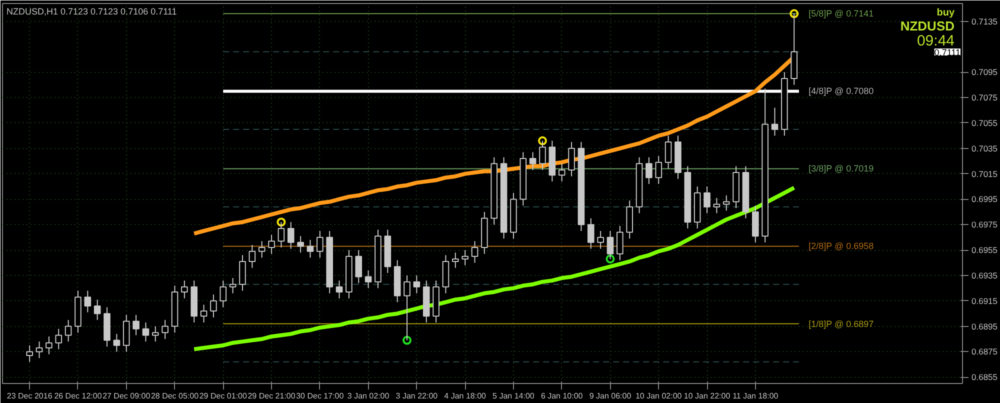 This screenshot has width=1000, height=403. Describe the element at coordinates (985, 326) in the screenshot. I see `y-tick-label: 0.6895` at that location.